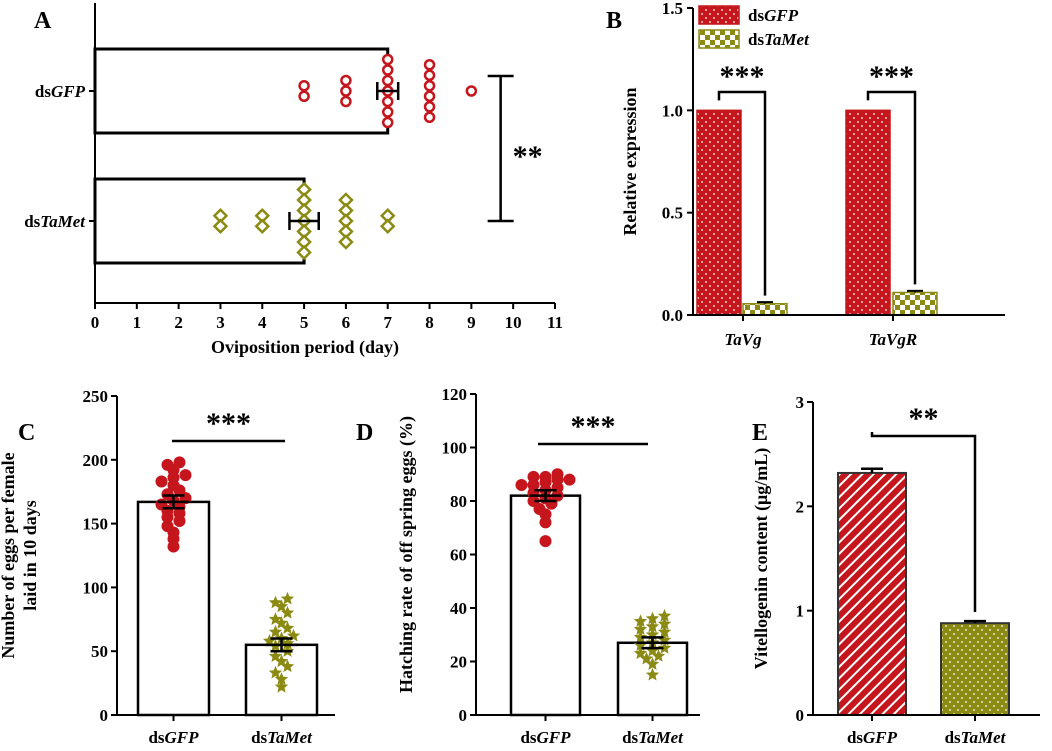  What do you see at coordinates (262, 322) in the screenshot?
I see `x-tick-label: 4` at bounding box center [262, 322].